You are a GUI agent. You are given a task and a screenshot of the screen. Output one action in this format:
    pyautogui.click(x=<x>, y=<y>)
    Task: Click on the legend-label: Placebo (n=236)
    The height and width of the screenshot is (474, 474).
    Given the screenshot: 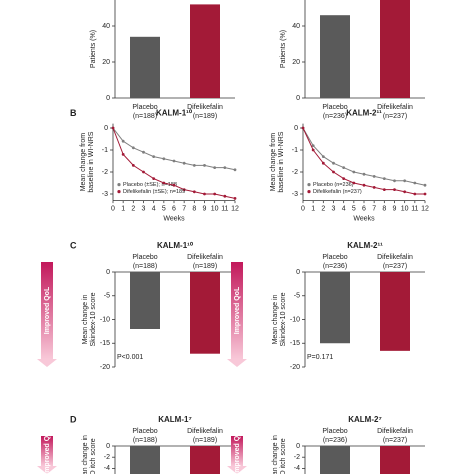 What is the action you would take?
    pyautogui.click(x=333, y=185)
    